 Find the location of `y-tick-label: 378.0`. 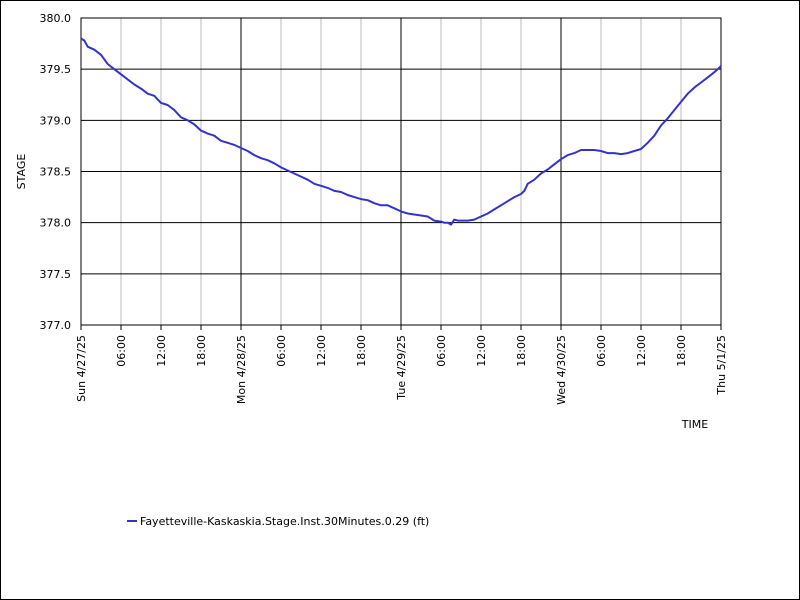

y-tick-label: 378.0 is located at coordinates (56, 223).